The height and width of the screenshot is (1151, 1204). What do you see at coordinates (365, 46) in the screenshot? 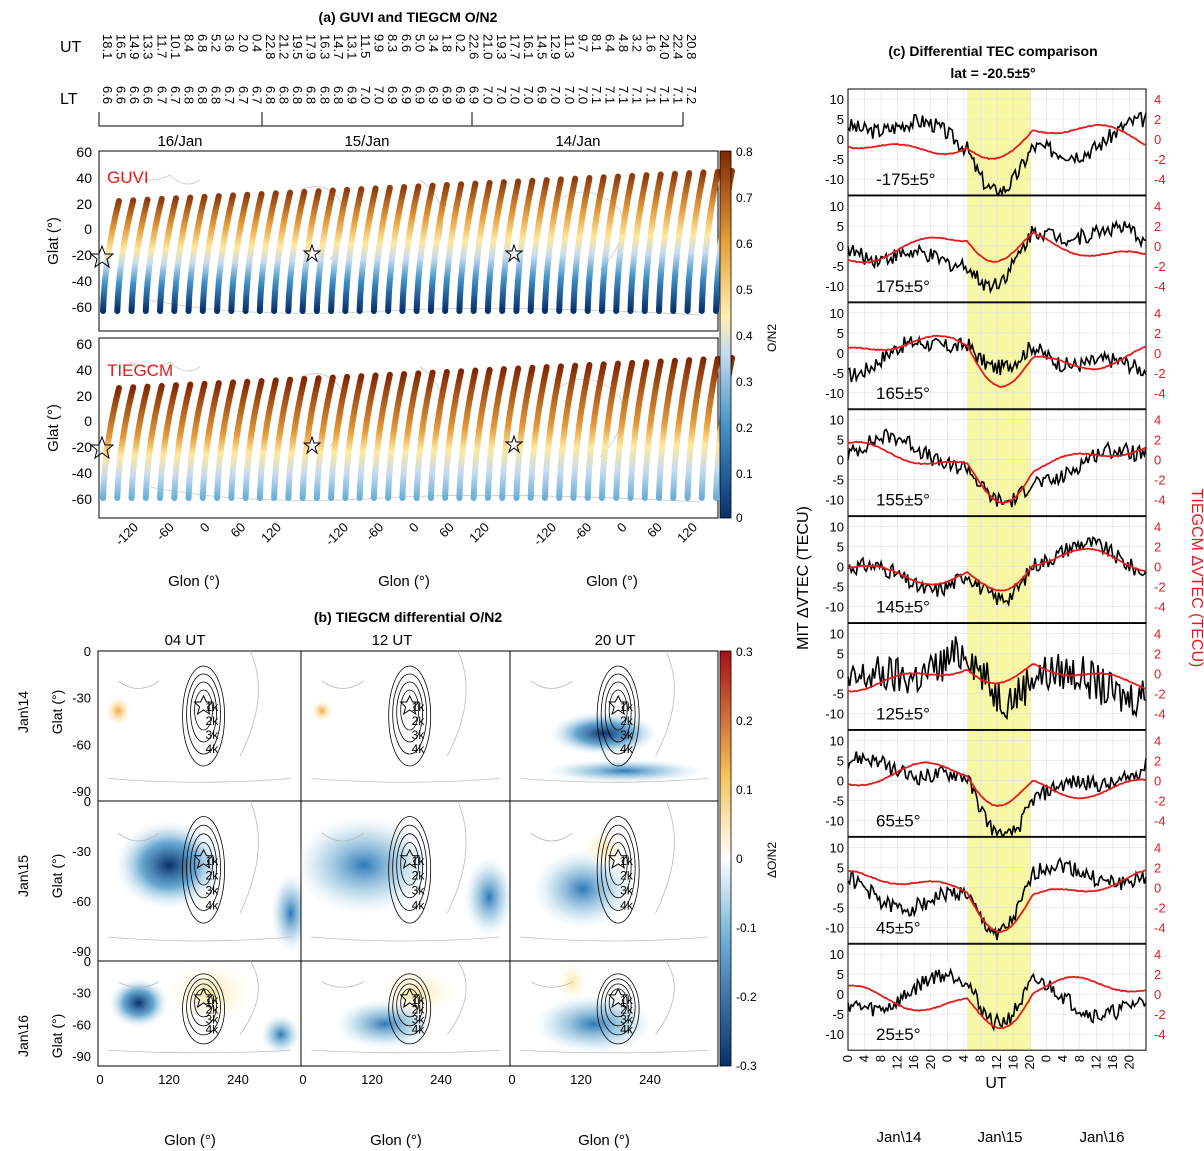
I see `ut-tick-label: 11.5` at bounding box center [365, 46].